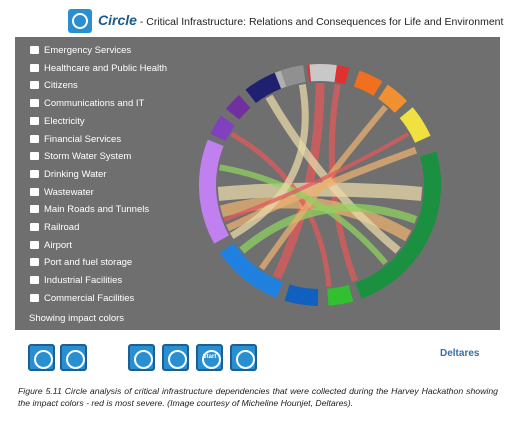  What do you see at coordinates (460, 353) in the screenshot?
I see `deltares-logo: Deltares` at bounding box center [460, 353].